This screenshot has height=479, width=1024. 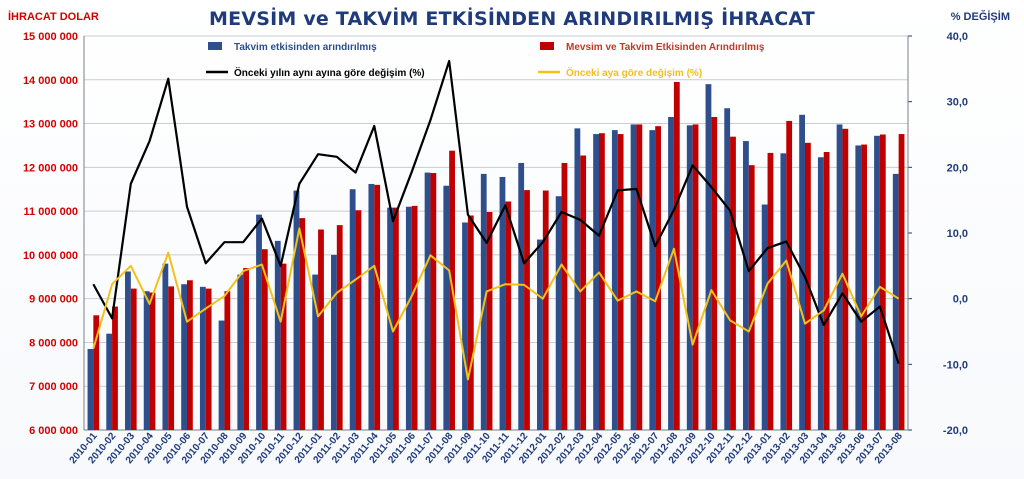 I want to click on left-axis-title: İHRACAT DOLAR, so click(x=53, y=17).